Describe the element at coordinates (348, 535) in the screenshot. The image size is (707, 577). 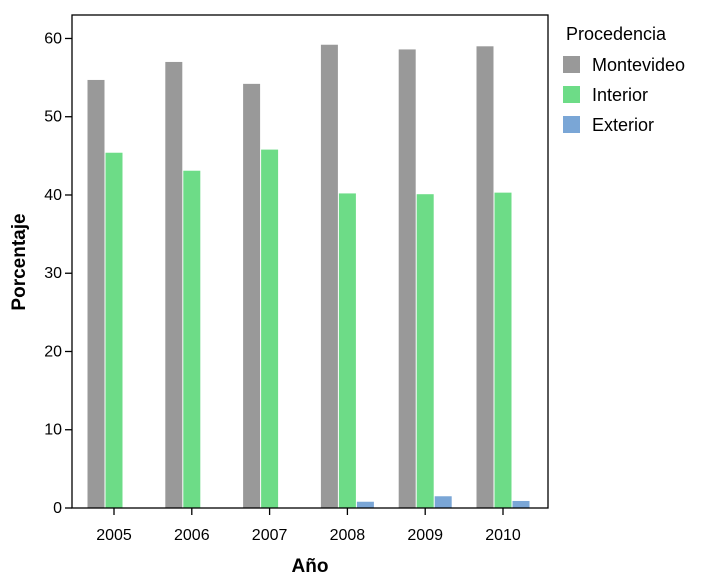
I see `x-tick-label: 2008` at that location.